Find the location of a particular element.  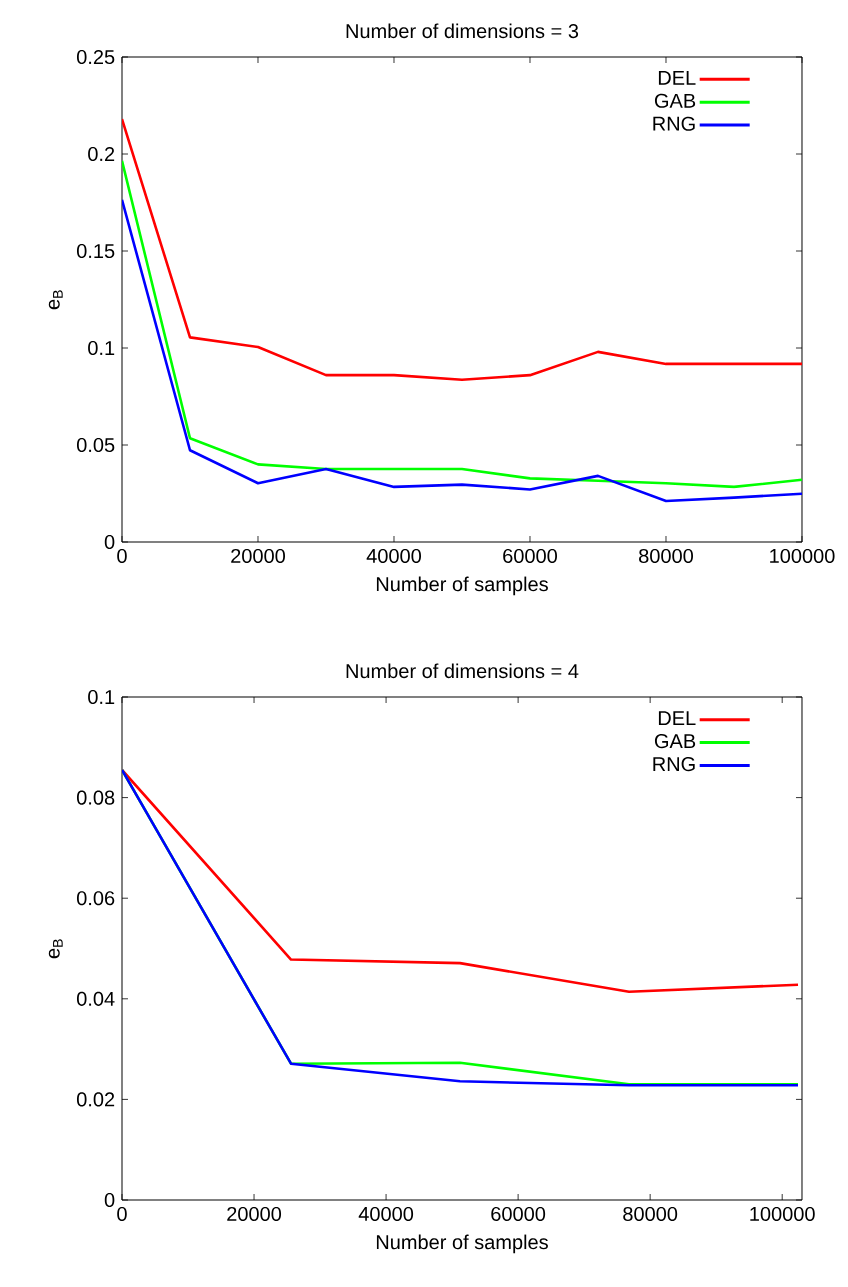

y-tick-label: 0.2 is located at coordinates (101, 154).